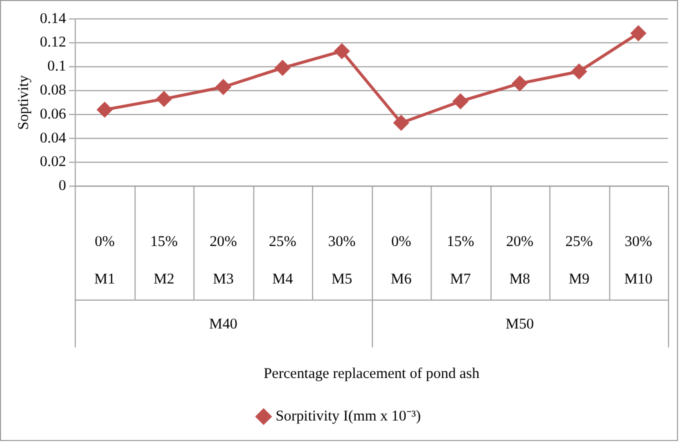  Describe the element at coordinates (520, 261) in the screenshot. I see `category-label: 20% M8` at that location.